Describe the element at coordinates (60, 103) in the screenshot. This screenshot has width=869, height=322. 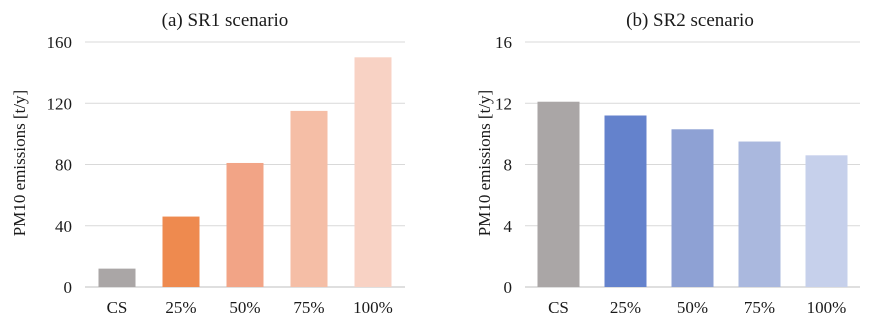
I see `y-tick-label: 120` at that location.